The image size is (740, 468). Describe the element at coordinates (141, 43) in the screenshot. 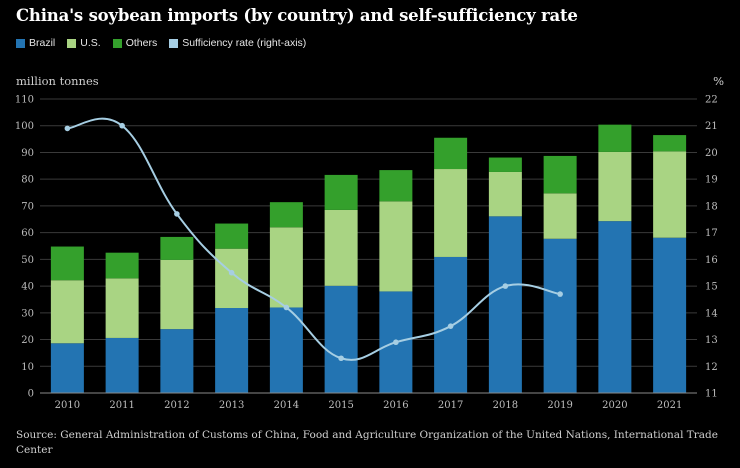

I see `legend-label-others: Others` at that location.